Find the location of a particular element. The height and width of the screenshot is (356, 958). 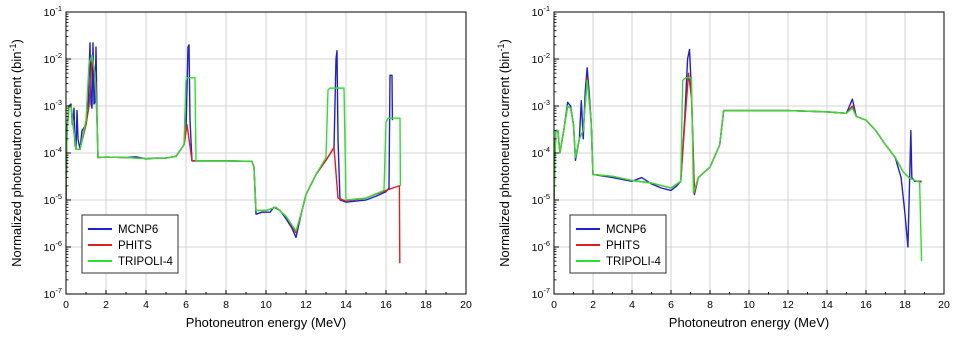

series-line-phits is located at coordinates (738, 136).